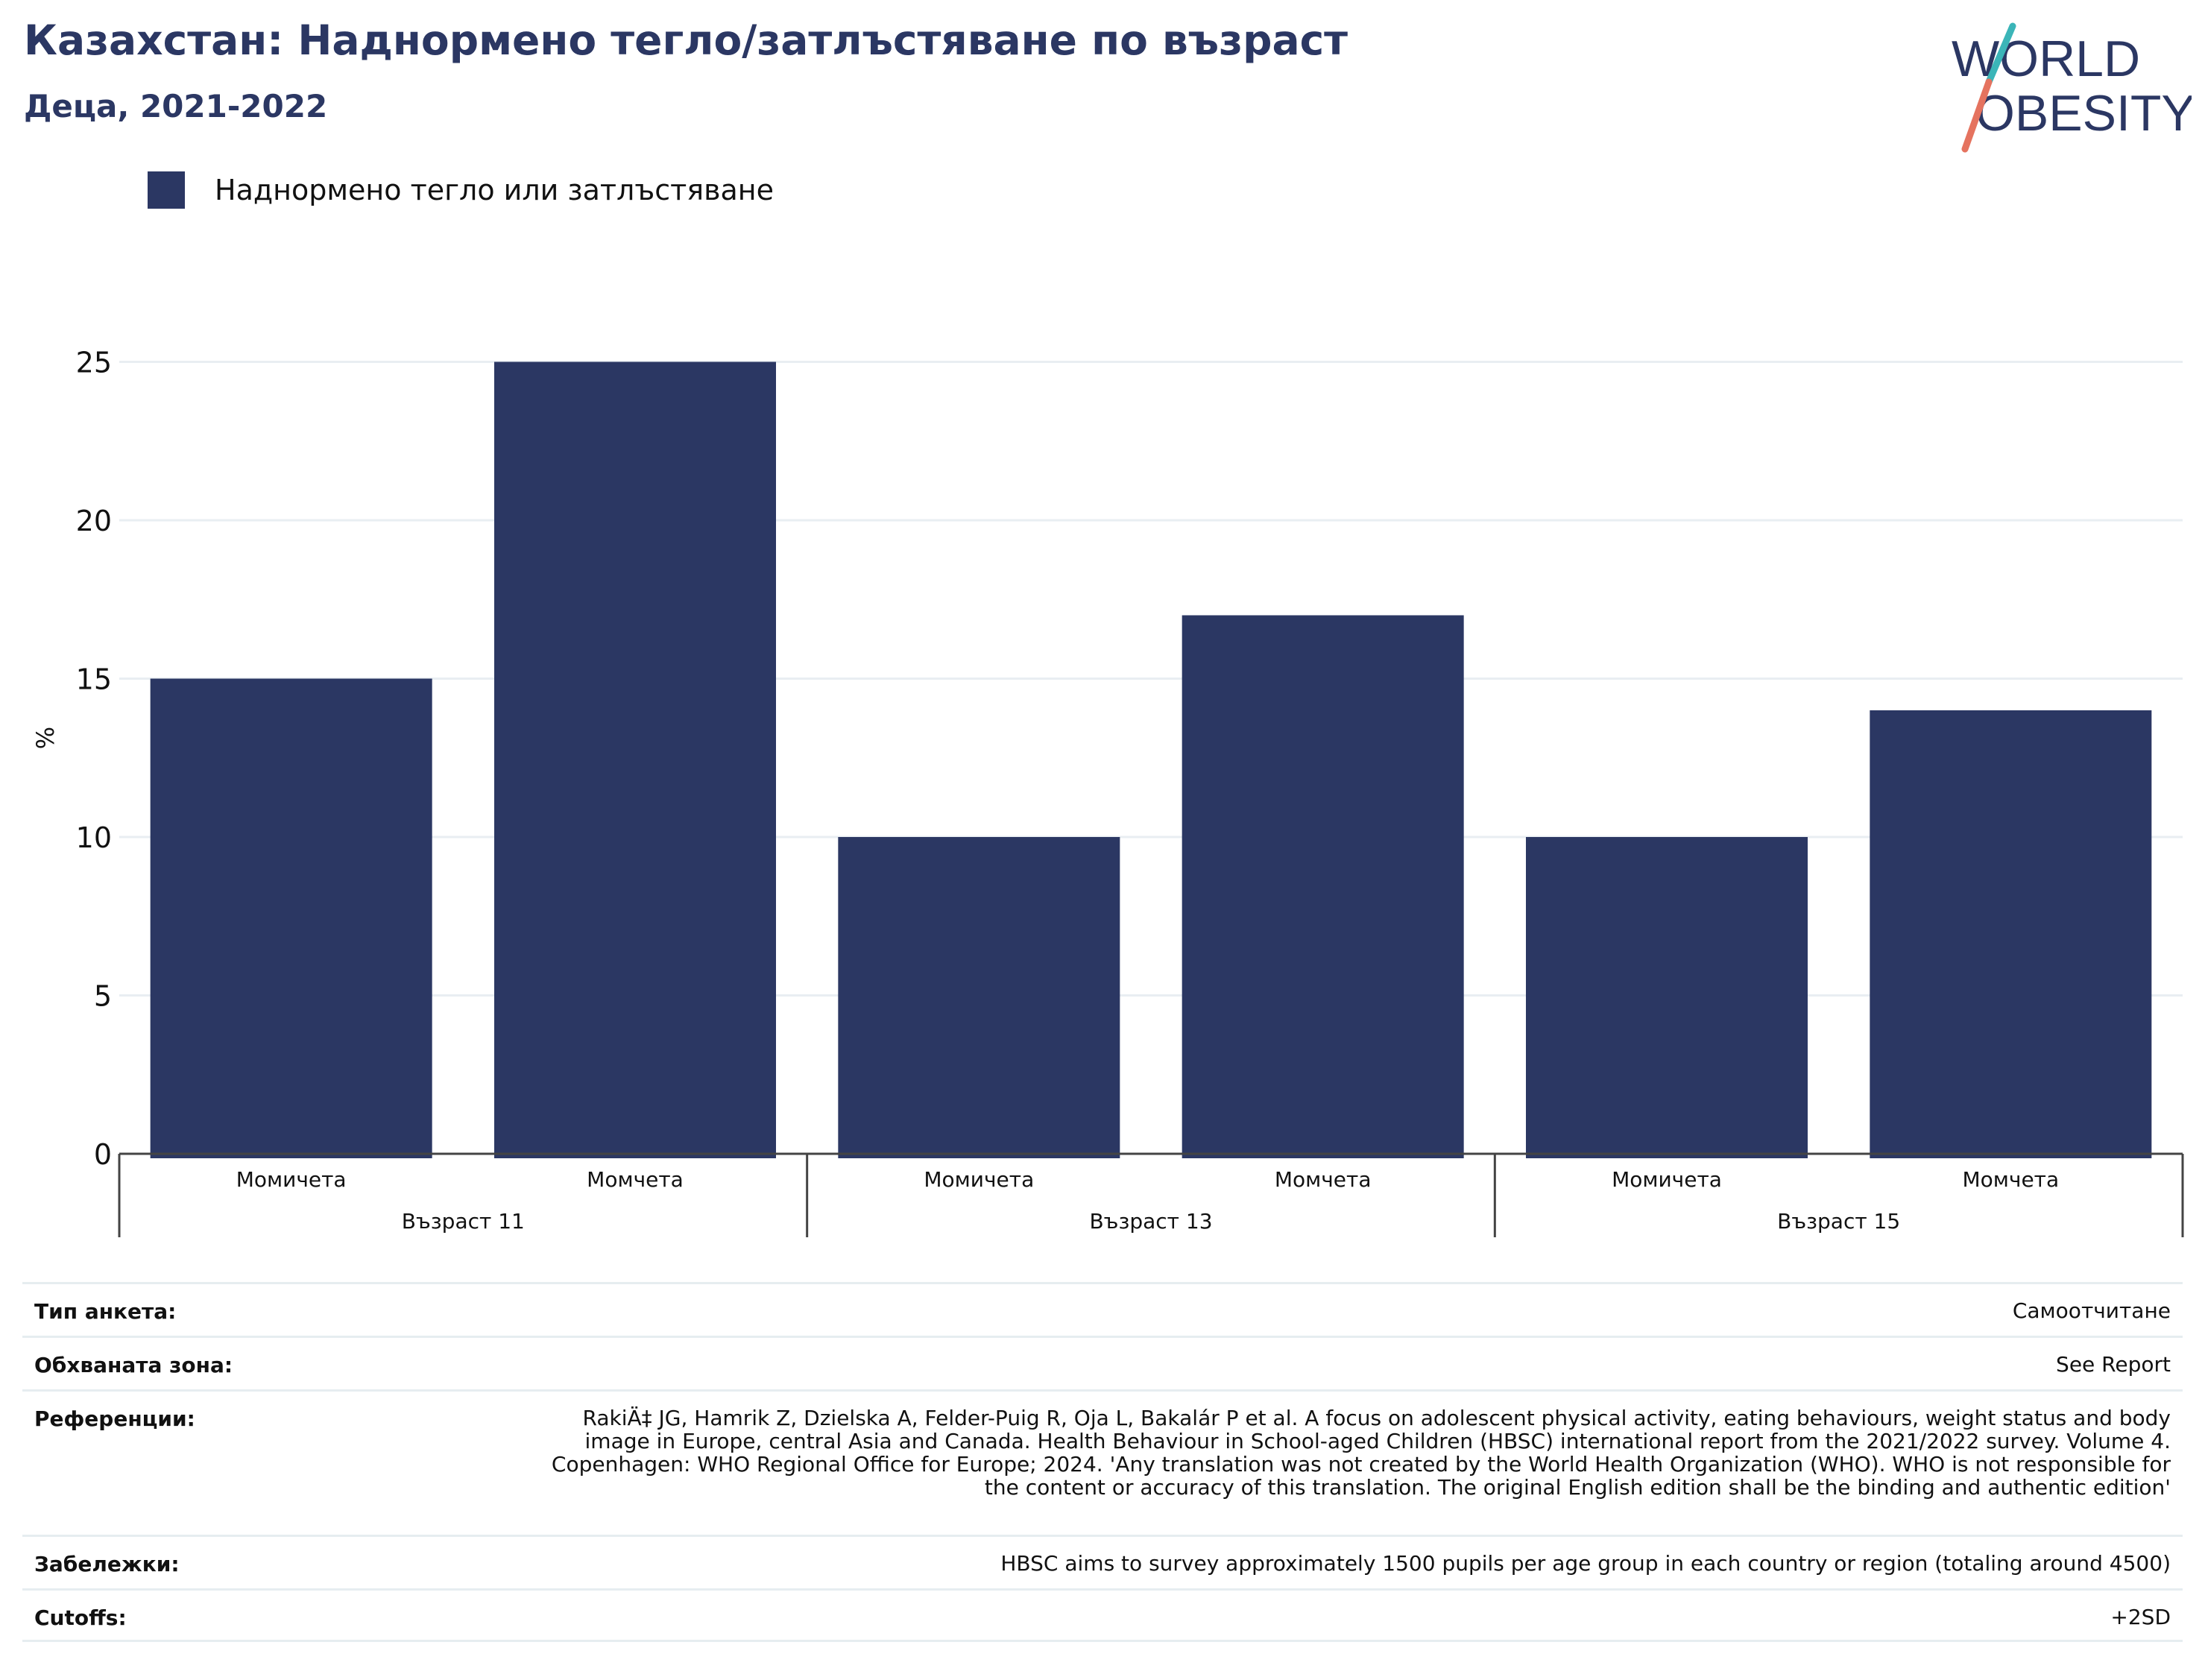 This screenshot has width=2205, height=1680. I want to click on y-tick-label: 10, so click(94, 837).